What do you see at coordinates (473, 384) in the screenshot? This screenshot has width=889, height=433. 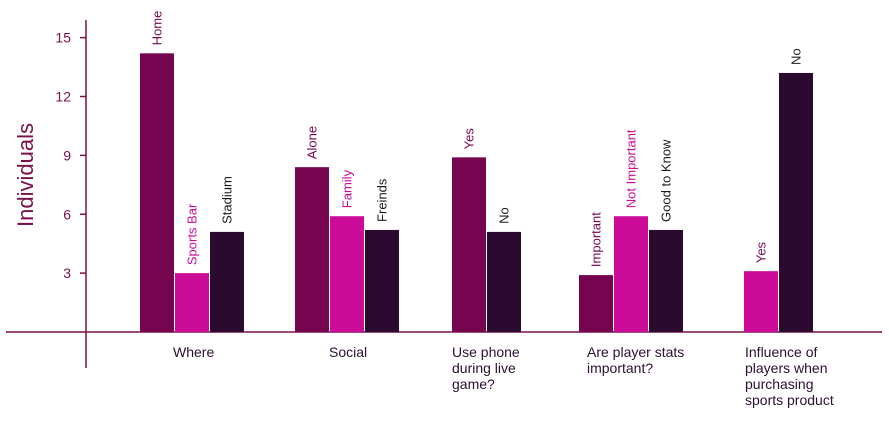 I see `category-label: game?` at bounding box center [473, 384].